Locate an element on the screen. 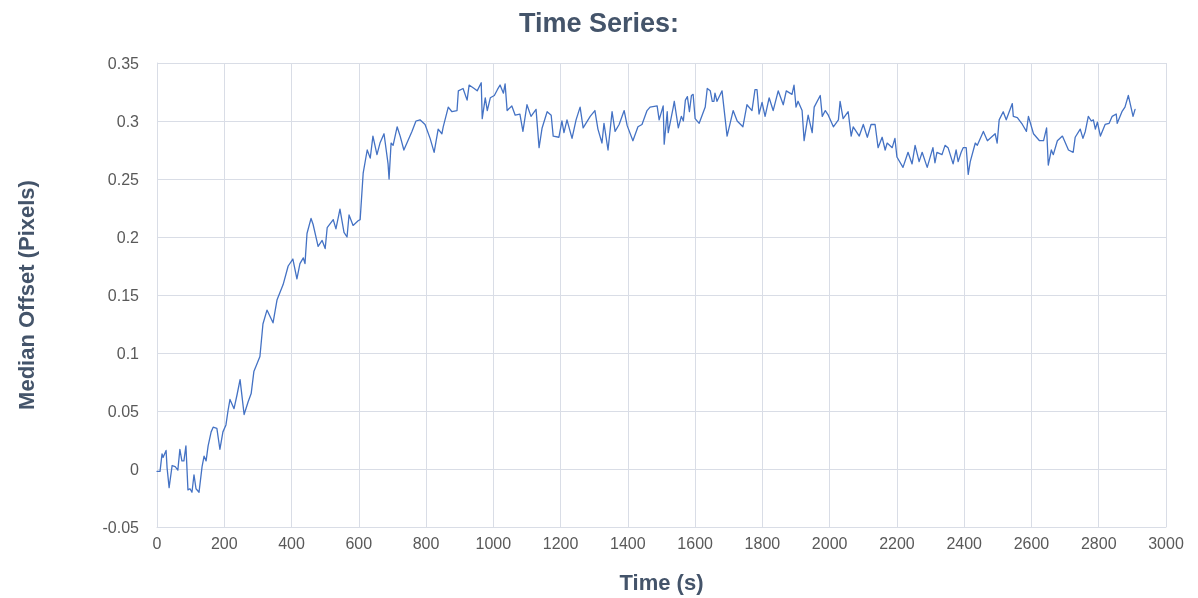  y-tick-label: 0.35 is located at coordinates (123, 63).